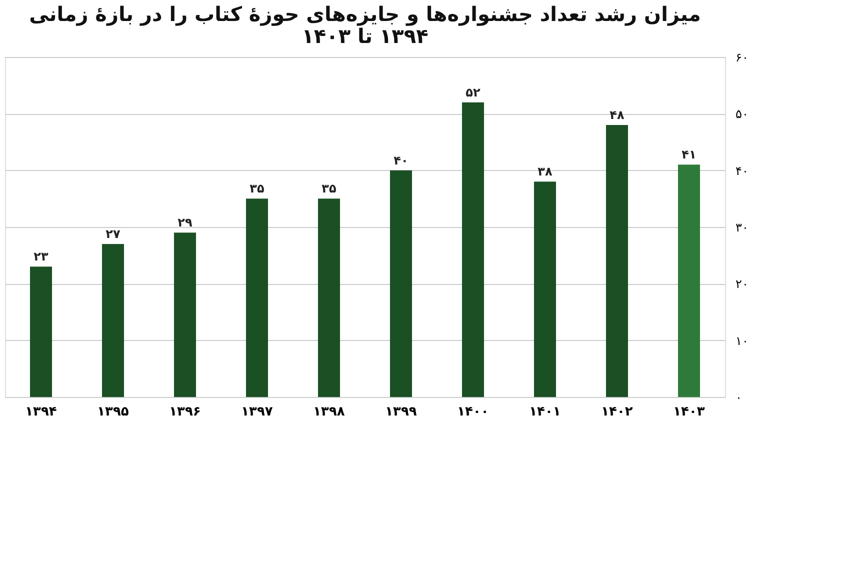  Describe the element at coordinates (742, 227) in the screenshot. I see `y-tick-label: ۳۰` at that location.